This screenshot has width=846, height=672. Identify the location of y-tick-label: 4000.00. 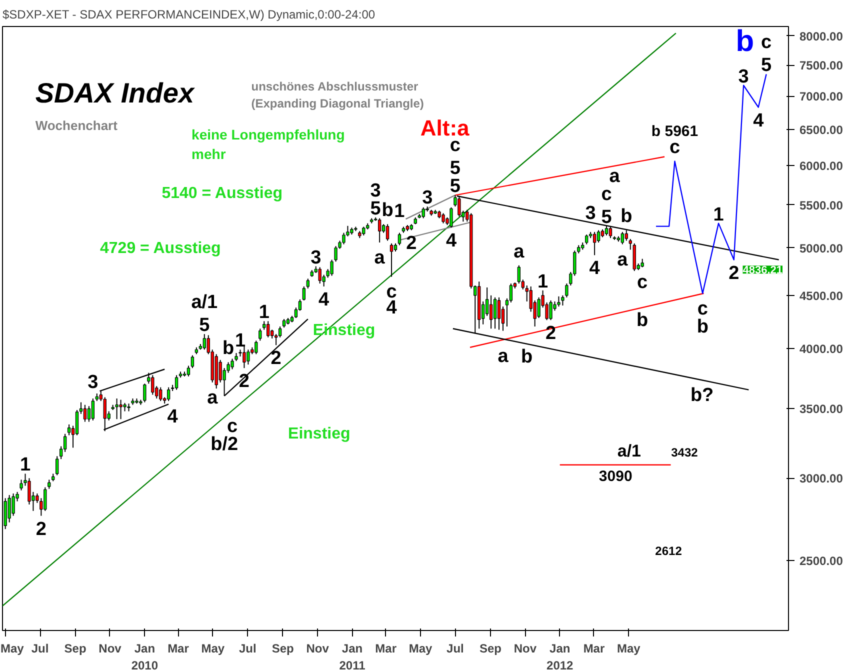
(822, 349).